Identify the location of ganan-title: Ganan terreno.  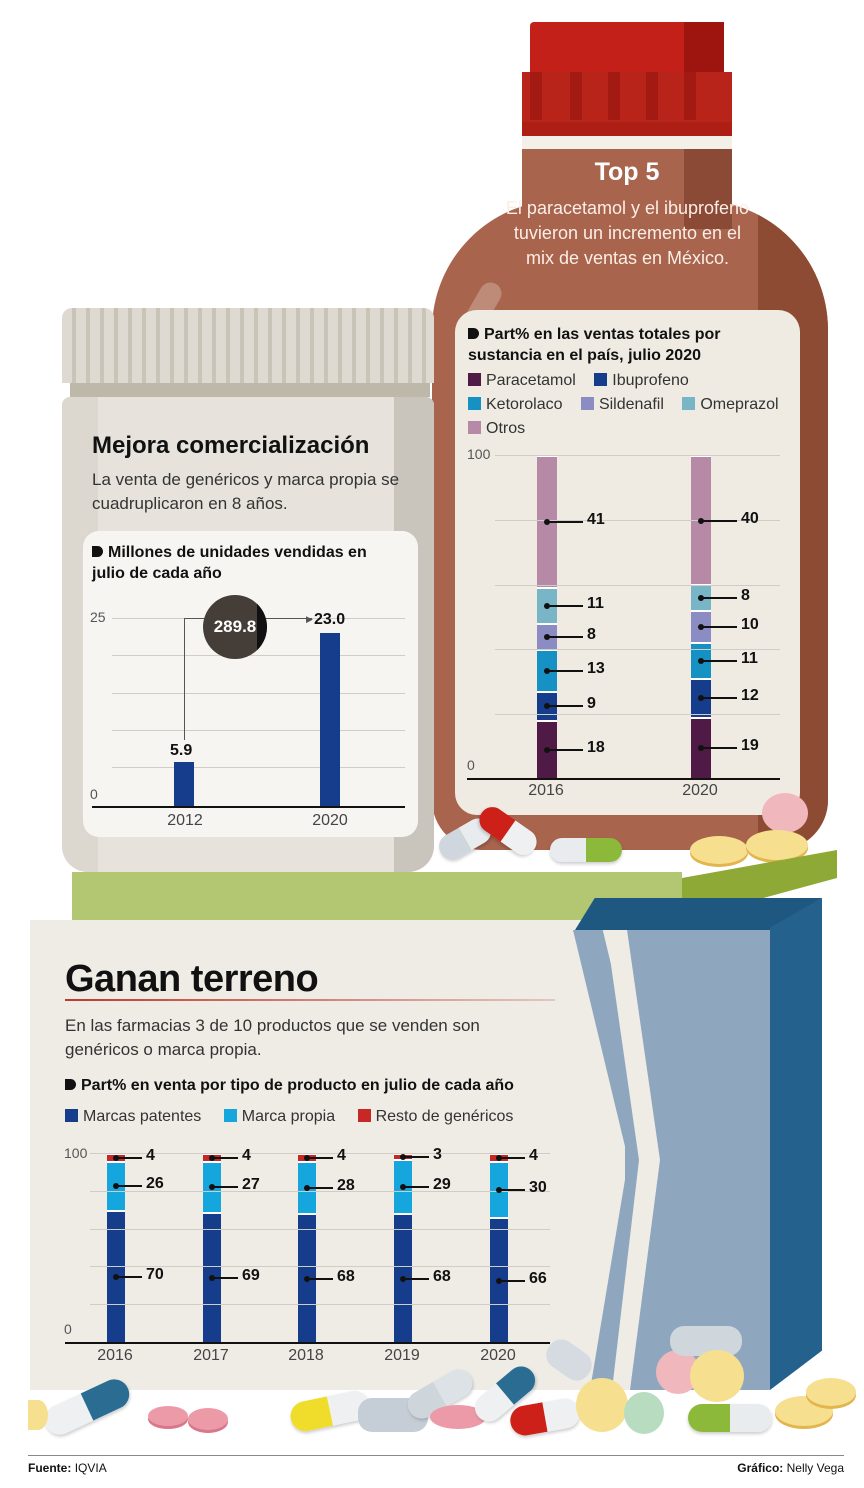
(192, 979).